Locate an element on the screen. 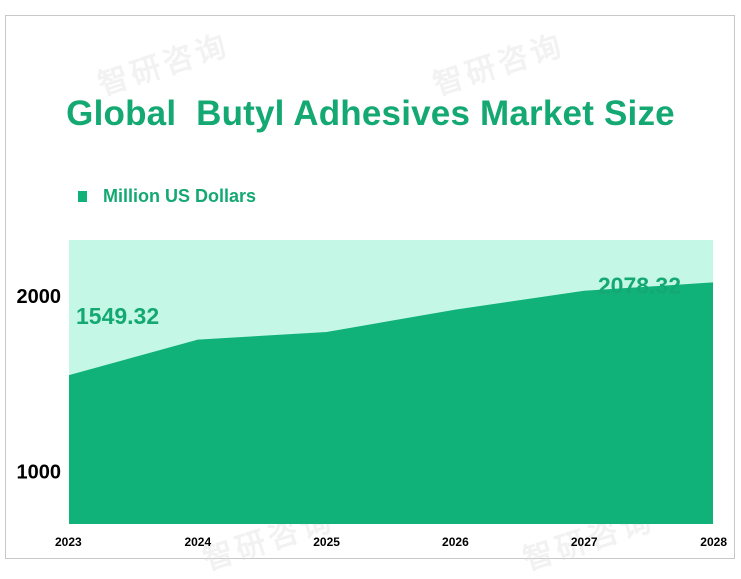 This screenshot has width=741, height=579. x-tick-label: 2027 is located at coordinates (584, 542).